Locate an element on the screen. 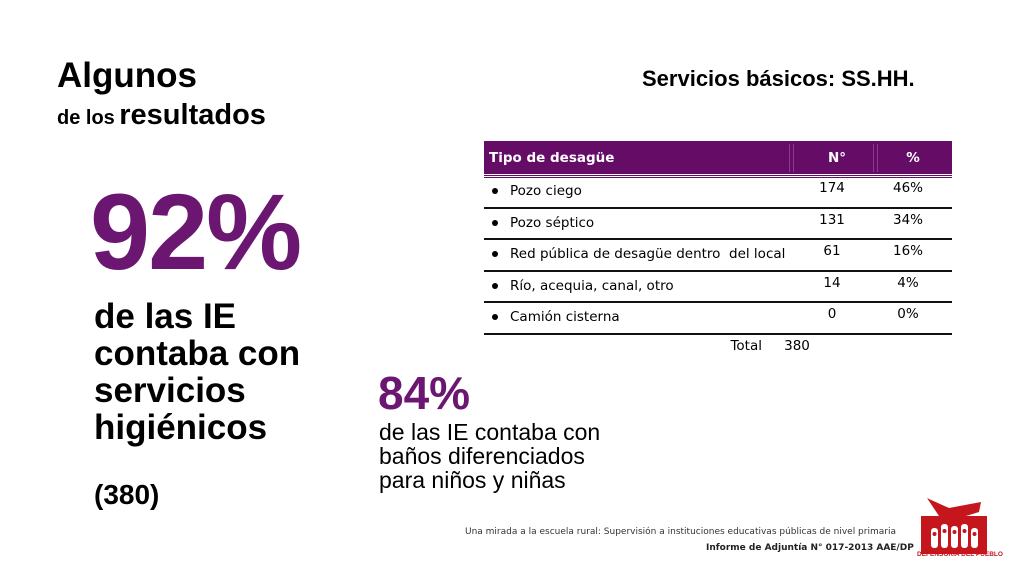 The height and width of the screenshot is (576, 1024). row-count: 0 is located at coordinates (832, 314).